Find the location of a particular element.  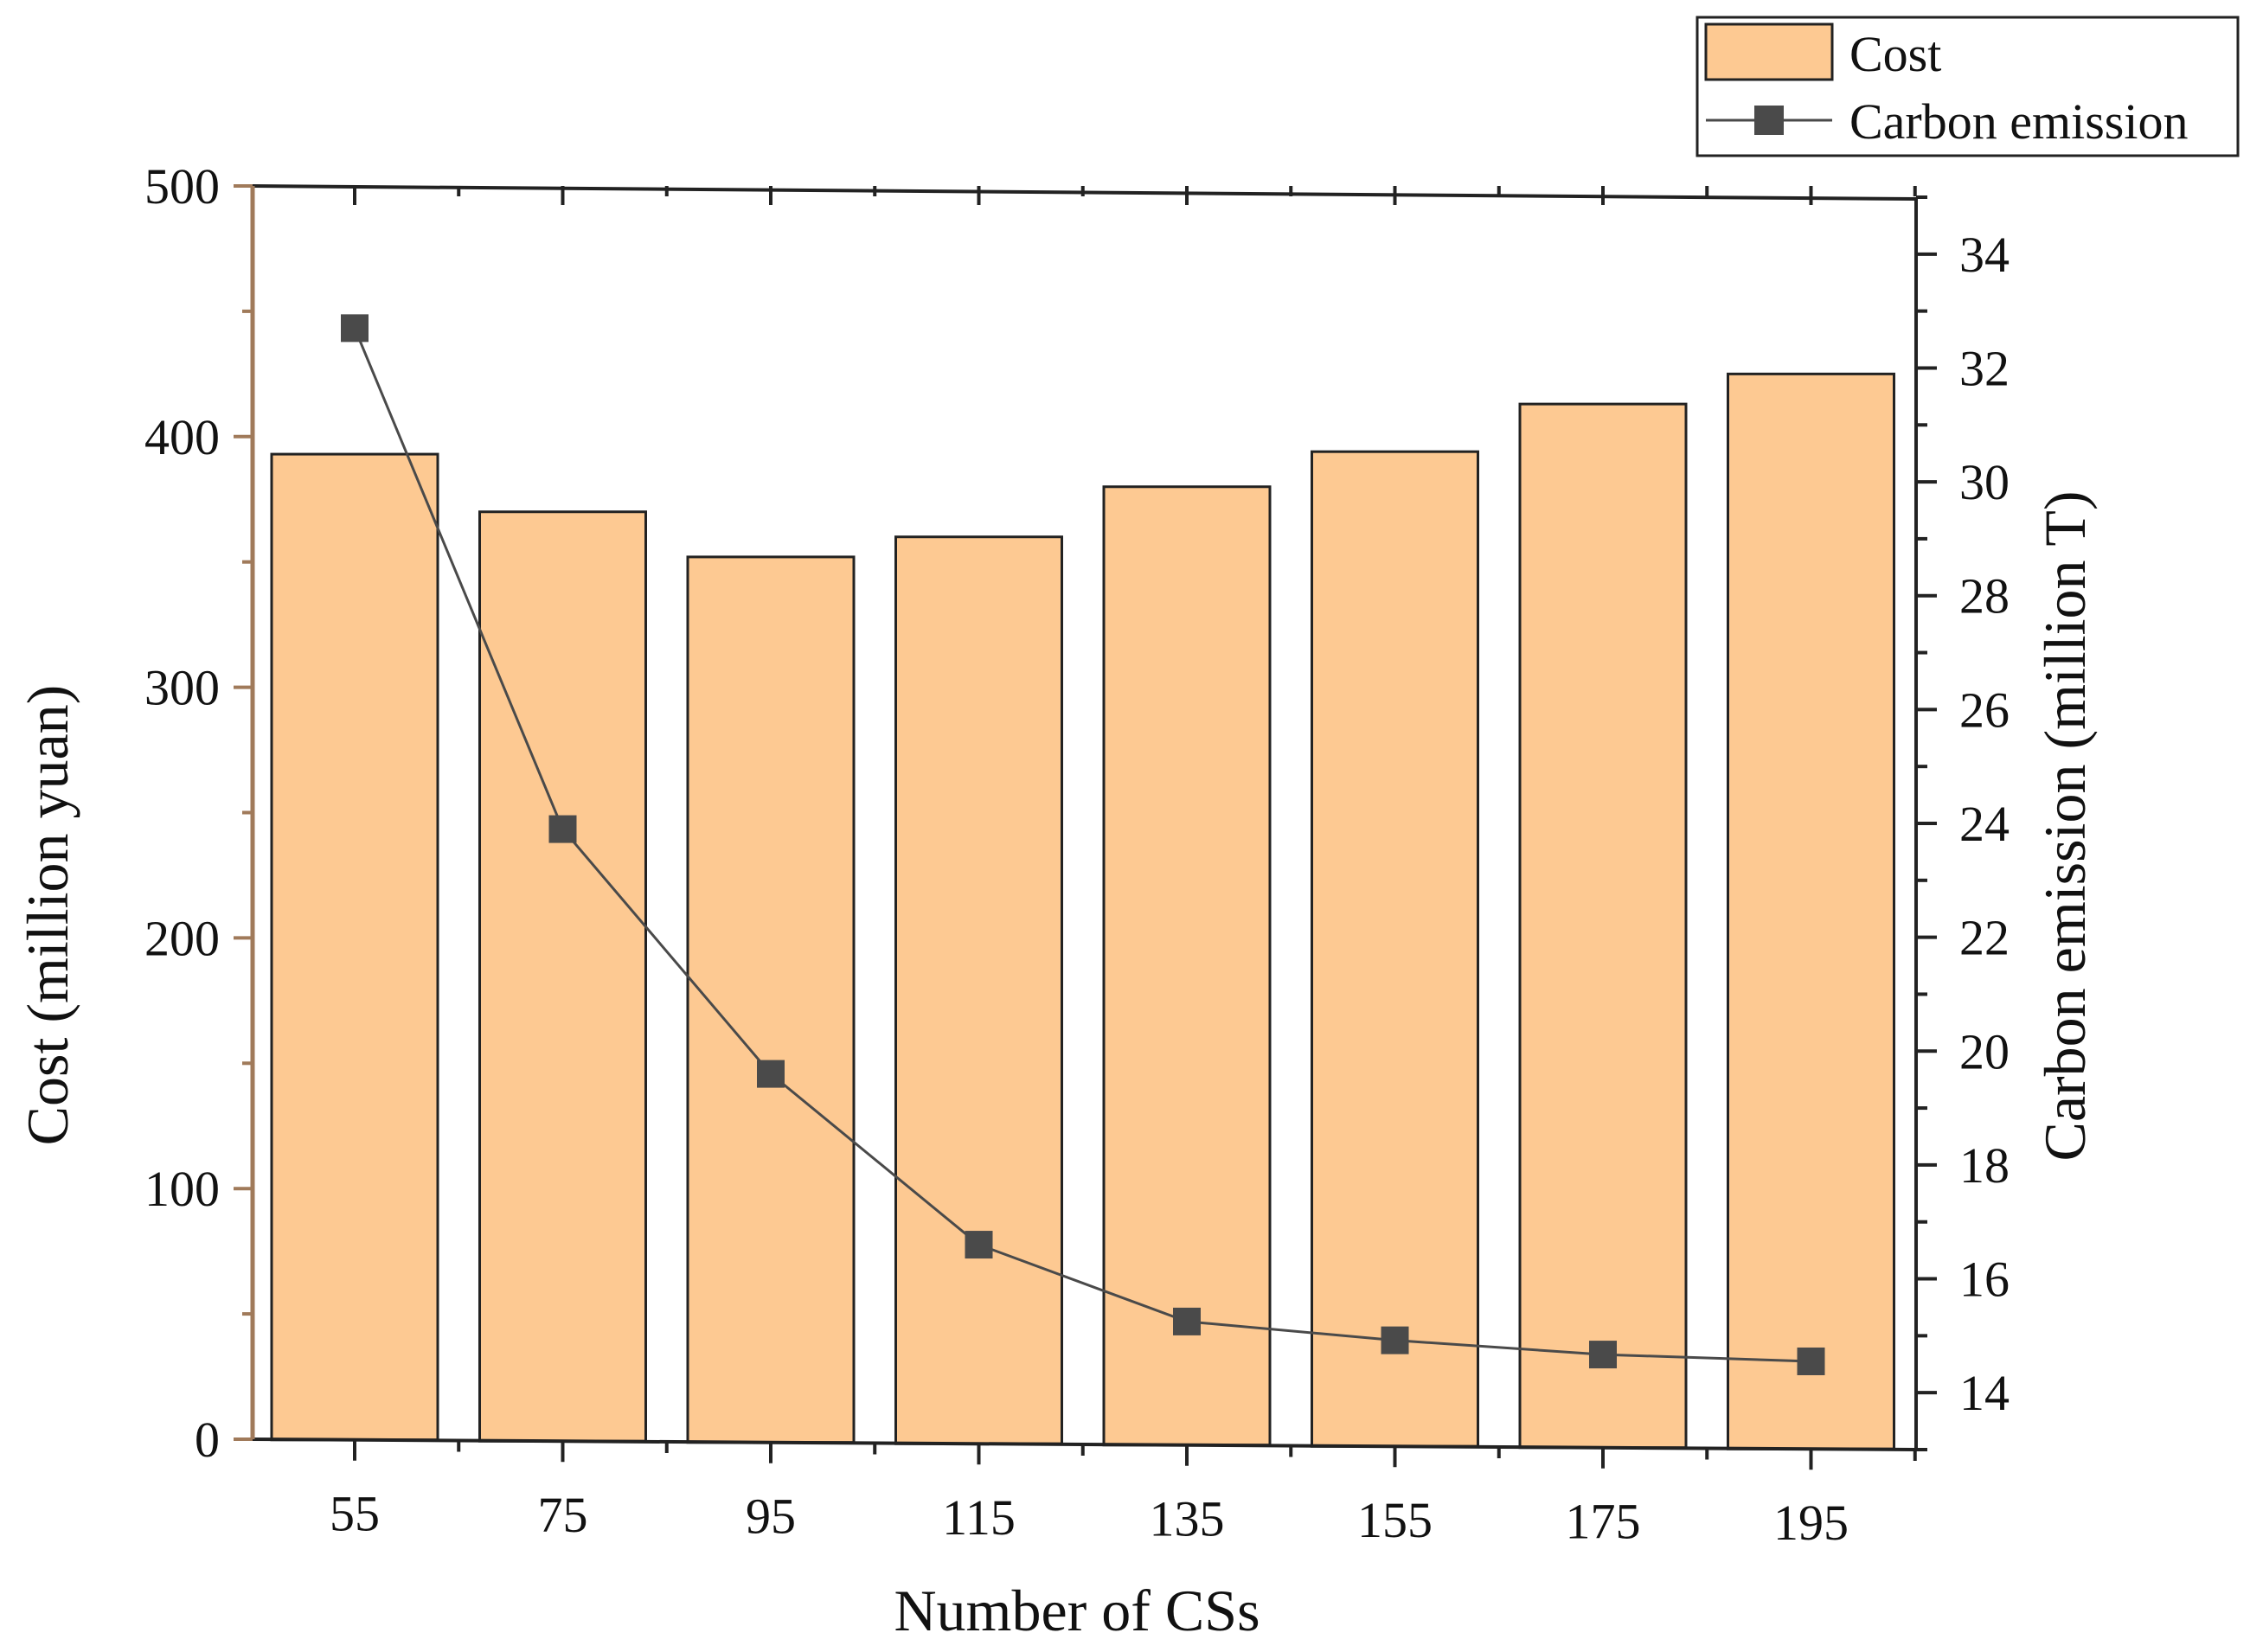

legend-cost-swatch is located at coordinates (1769, 51).